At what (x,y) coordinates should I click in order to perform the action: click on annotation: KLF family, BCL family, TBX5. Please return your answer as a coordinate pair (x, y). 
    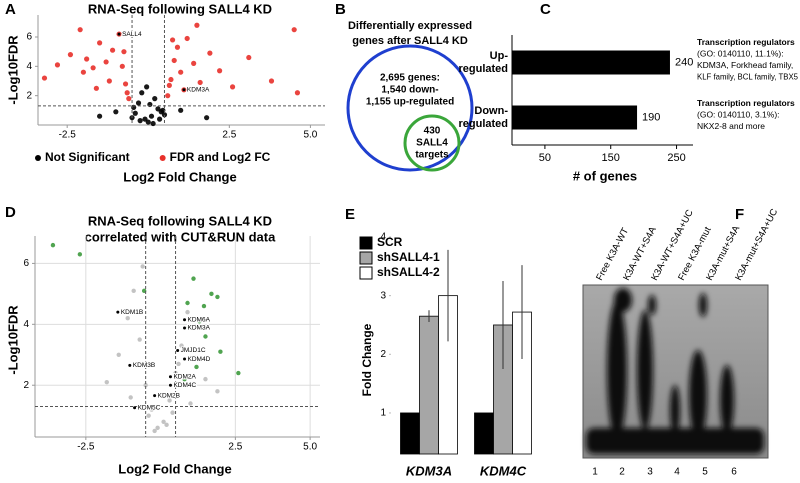
    Looking at the image, I should click on (747, 76).